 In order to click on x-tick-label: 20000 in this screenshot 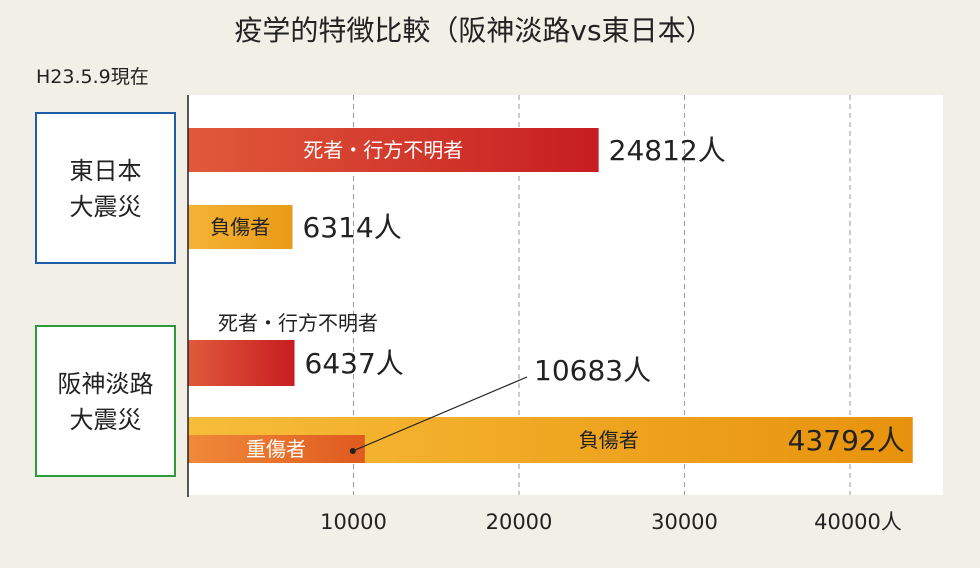, I will do `click(519, 522)`.